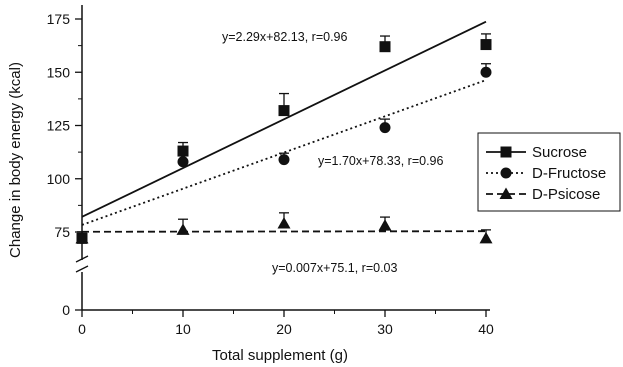  Describe the element at coordinates (385, 329) in the screenshot. I see `x-tick-label: 30` at that location.